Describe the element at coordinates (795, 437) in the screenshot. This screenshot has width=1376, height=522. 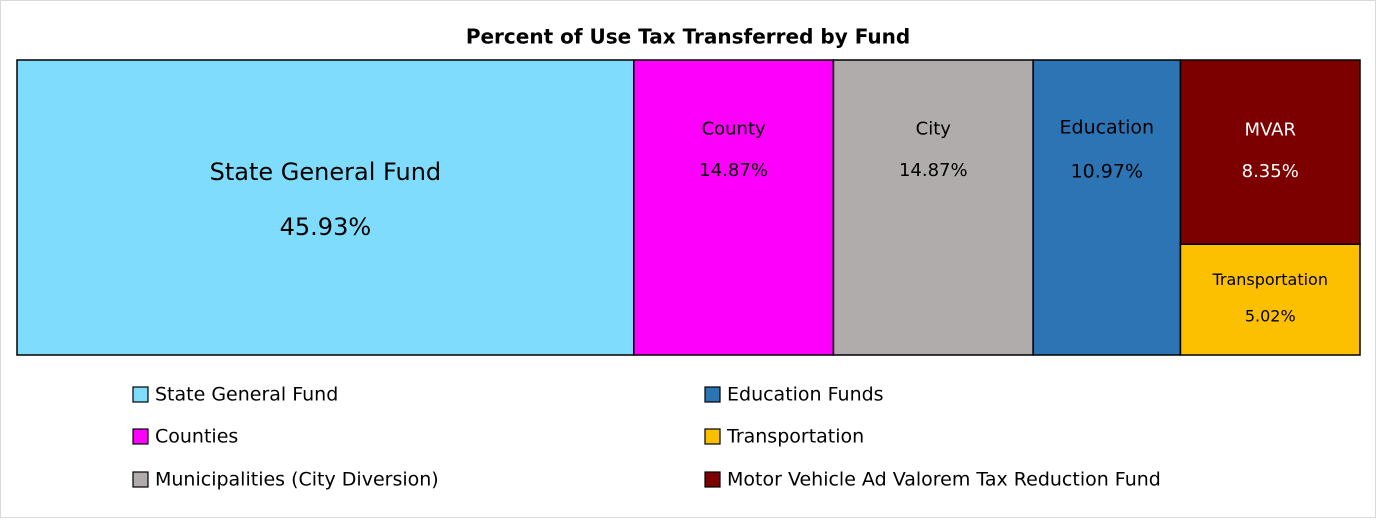
I see `legend-label: Transportation` at that location.